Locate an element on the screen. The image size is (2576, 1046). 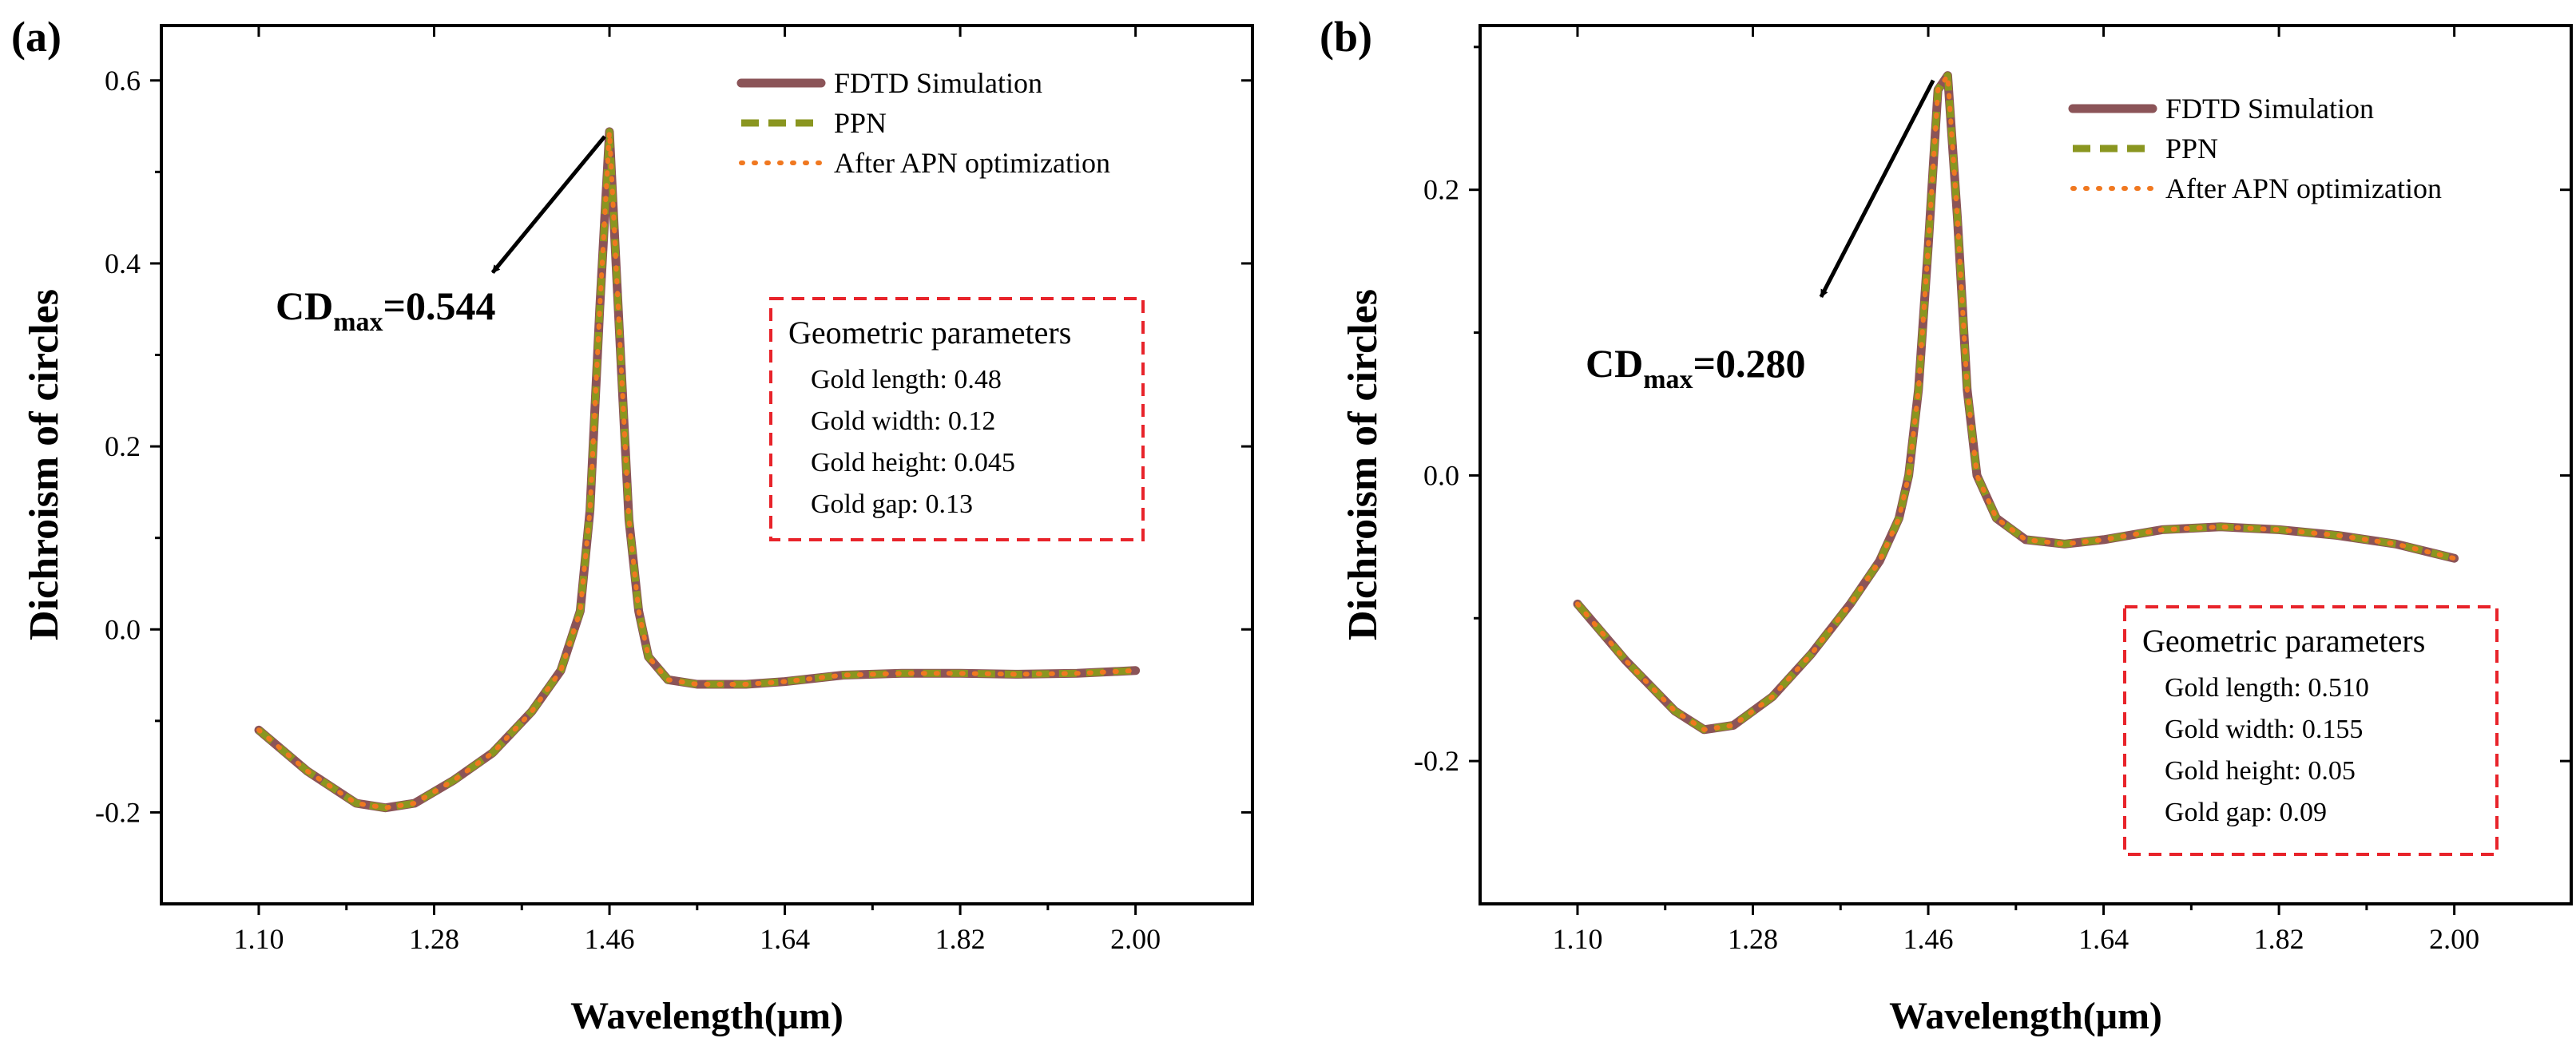
cd-max-annotation: CDmax=0.544 is located at coordinates (386, 310).